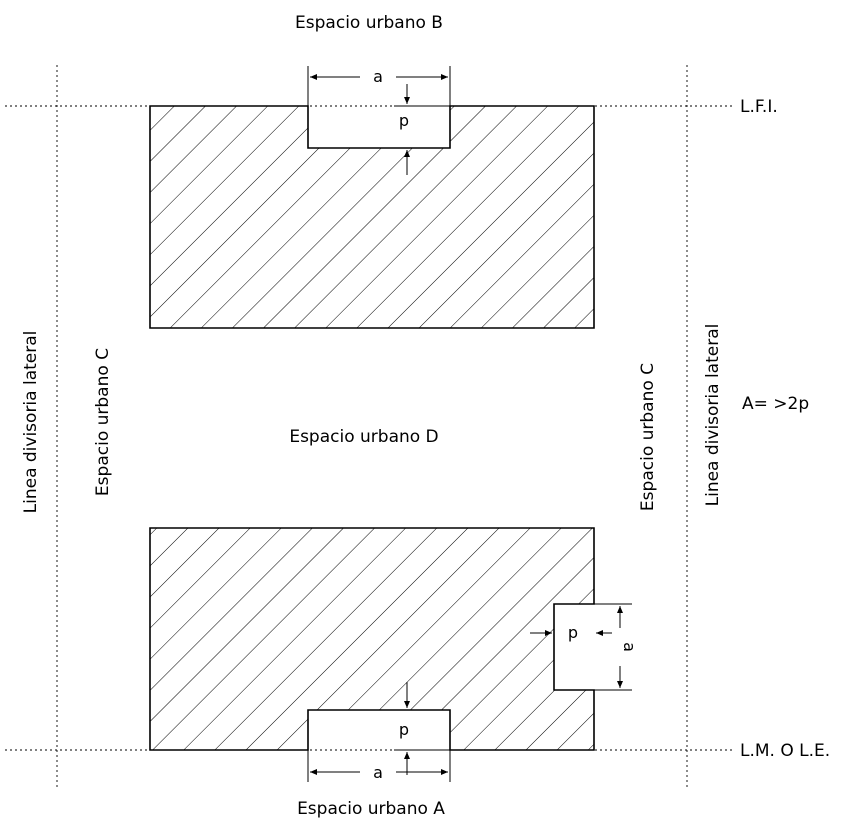  What do you see at coordinates (103, 422) in the screenshot?
I see `label-left-espacio-c: Espacio urbano C` at bounding box center [103, 422].